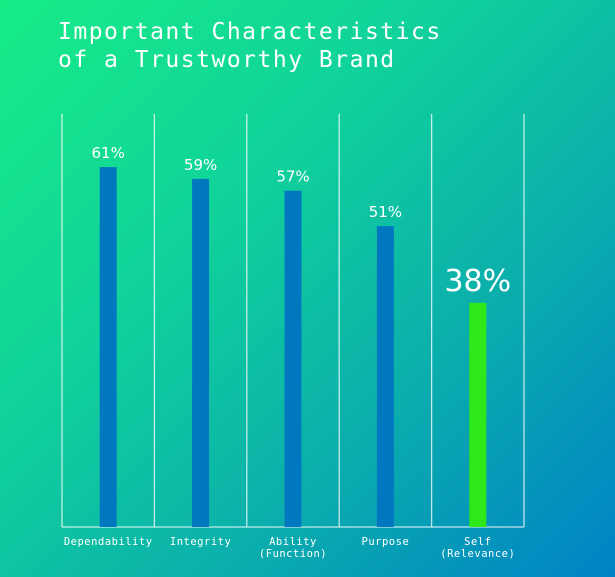  What do you see at coordinates (250, 32) in the screenshot?
I see `chart-title-line-1: Important Characteristics` at bounding box center [250, 32].